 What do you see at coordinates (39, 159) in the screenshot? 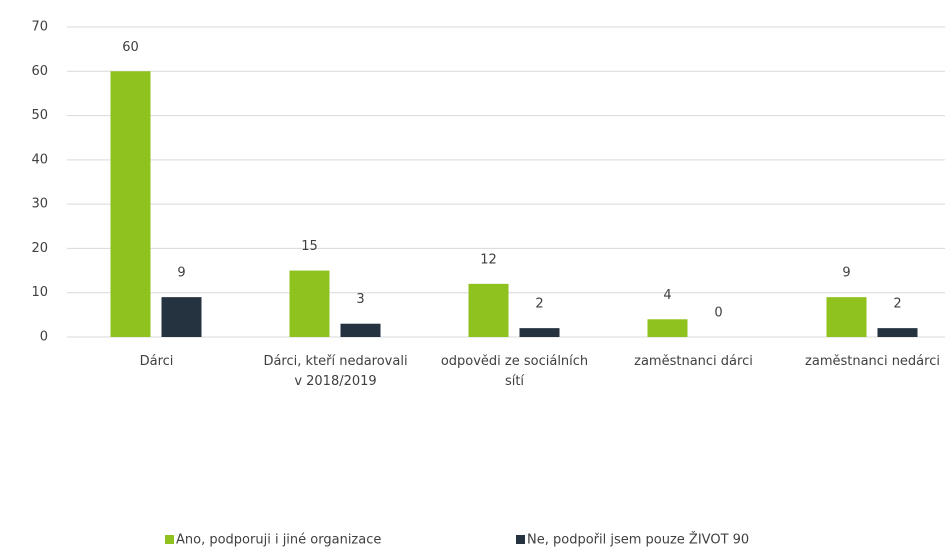
I see `y-tick-label: 40` at bounding box center [39, 159].